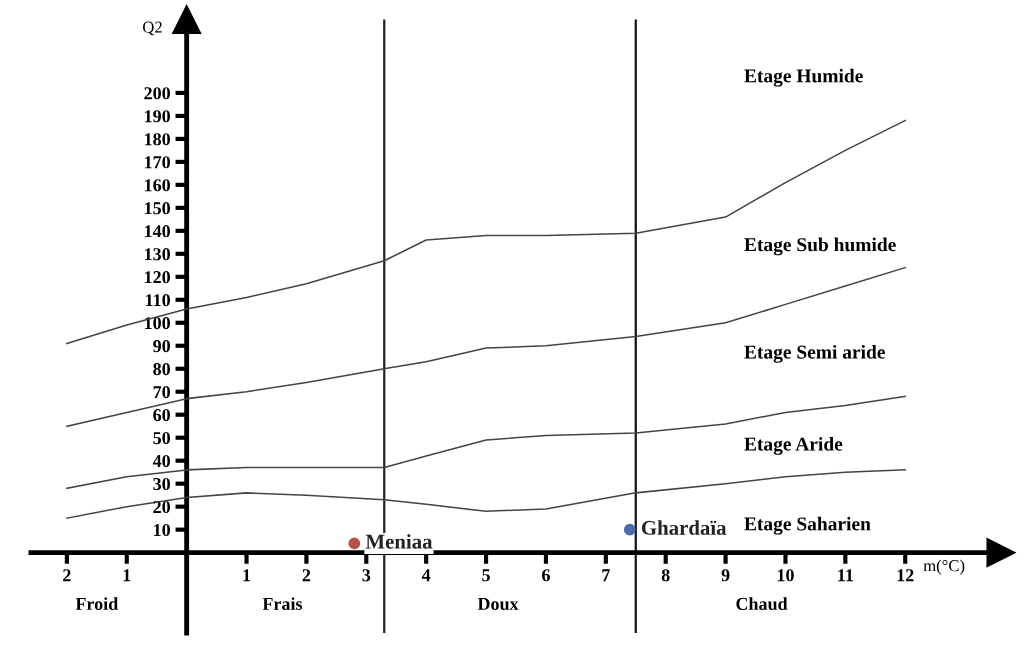 This screenshot has width=1032, height=646. Describe the element at coordinates (161, 484) in the screenshot. I see `y-tick-label: 30` at that location.